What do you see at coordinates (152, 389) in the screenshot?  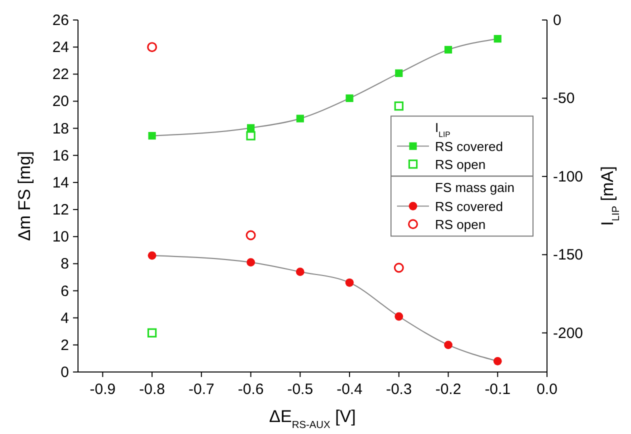 I see `x-tick-label: -0.8` at bounding box center [152, 389].